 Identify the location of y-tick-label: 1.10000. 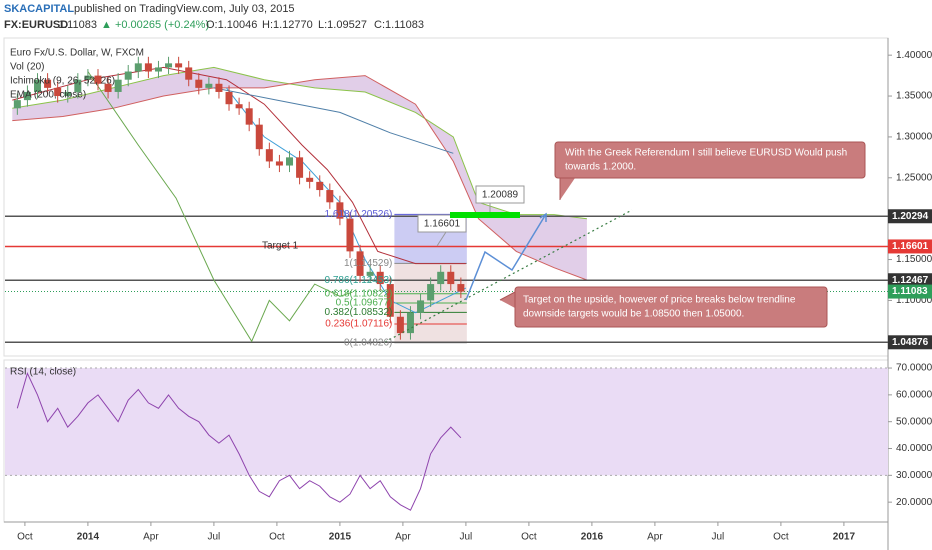
(914, 300).